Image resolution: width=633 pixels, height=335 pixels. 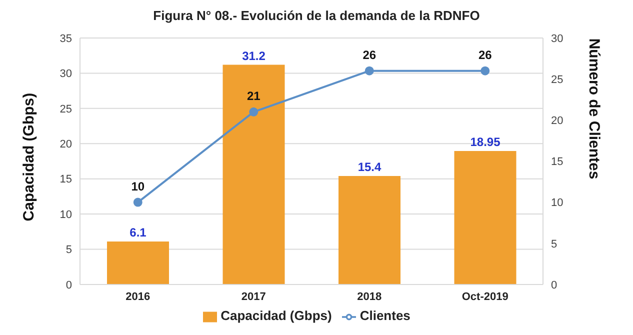 I want to click on y-tick-label: 15, so click(x=66, y=180).